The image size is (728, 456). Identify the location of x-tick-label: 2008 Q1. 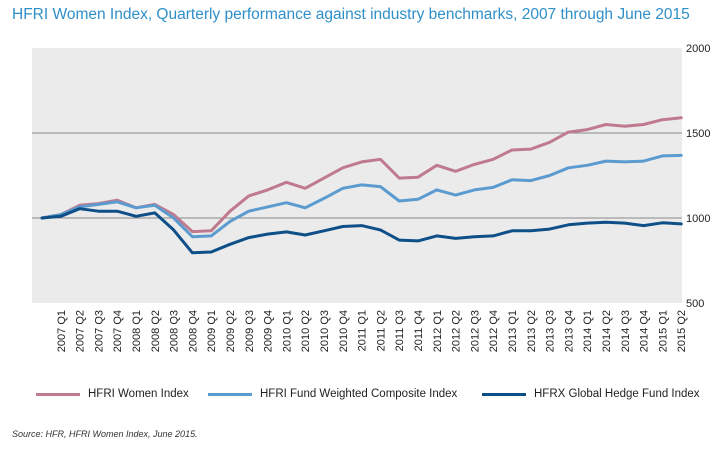
(137, 331).